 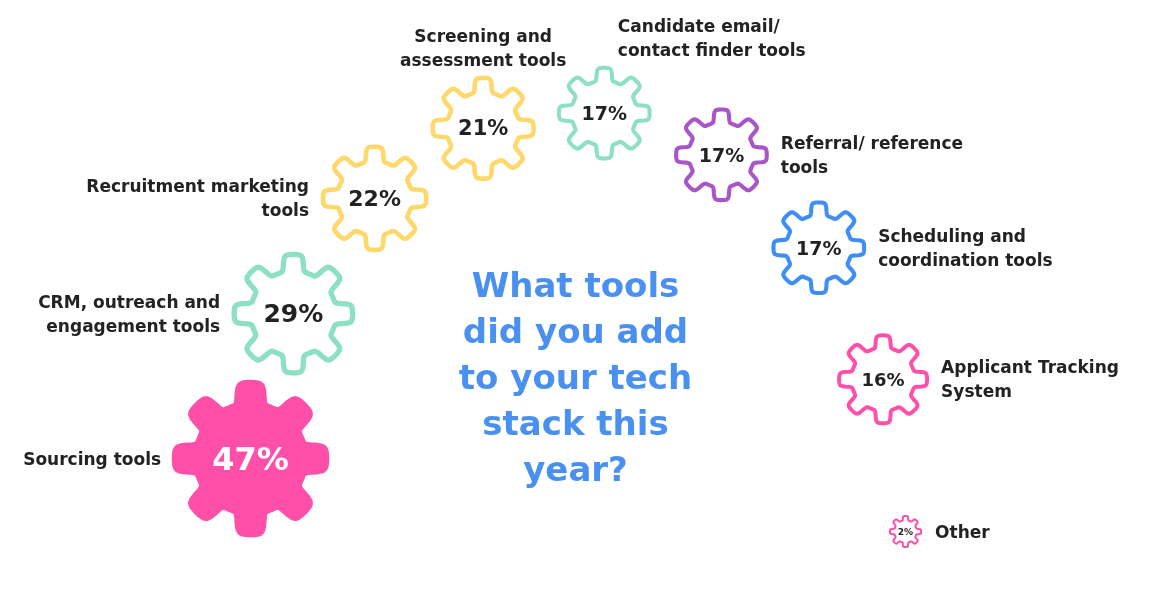 What do you see at coordinates (250, 458) in the screenshot?
I see `data-label: 47%` at bounding box center [250, 458].